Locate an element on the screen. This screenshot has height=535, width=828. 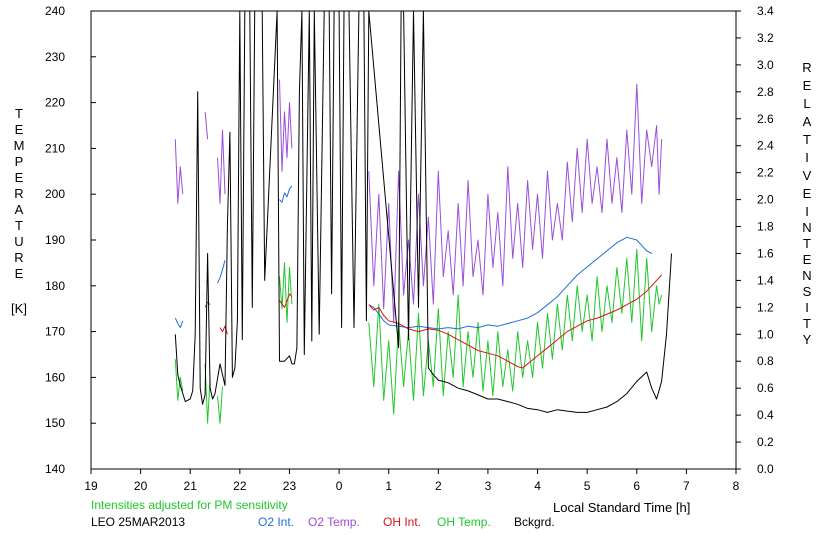
x-tick-label: 3 is located at coordinates (488, 486).